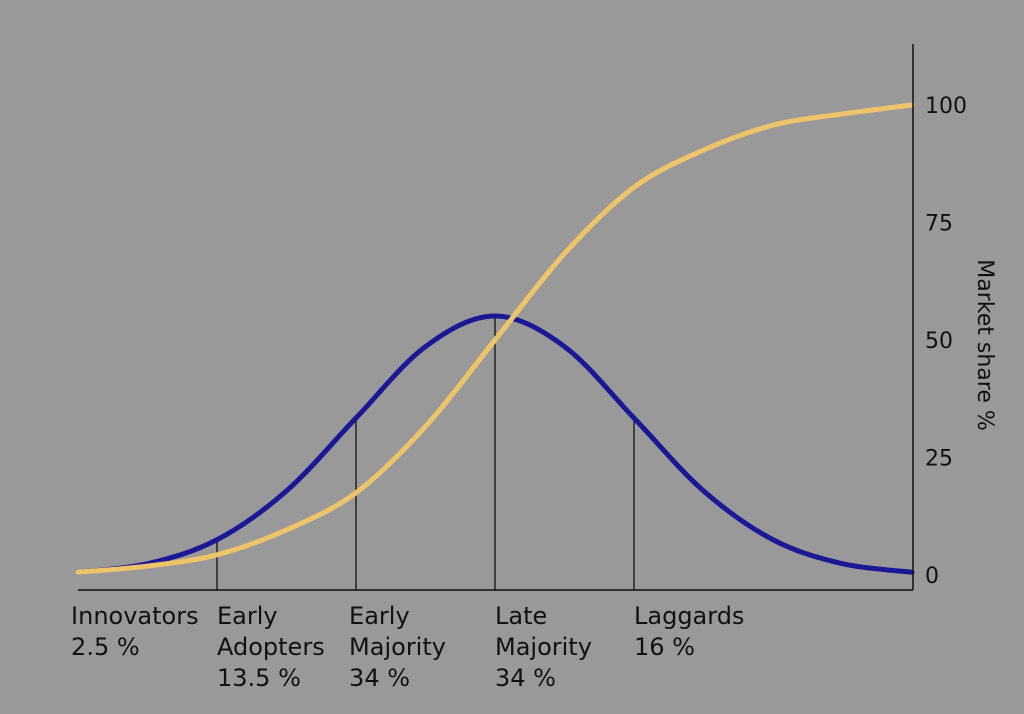  I want to click on y-tick-label: 50, so click(939, 341).